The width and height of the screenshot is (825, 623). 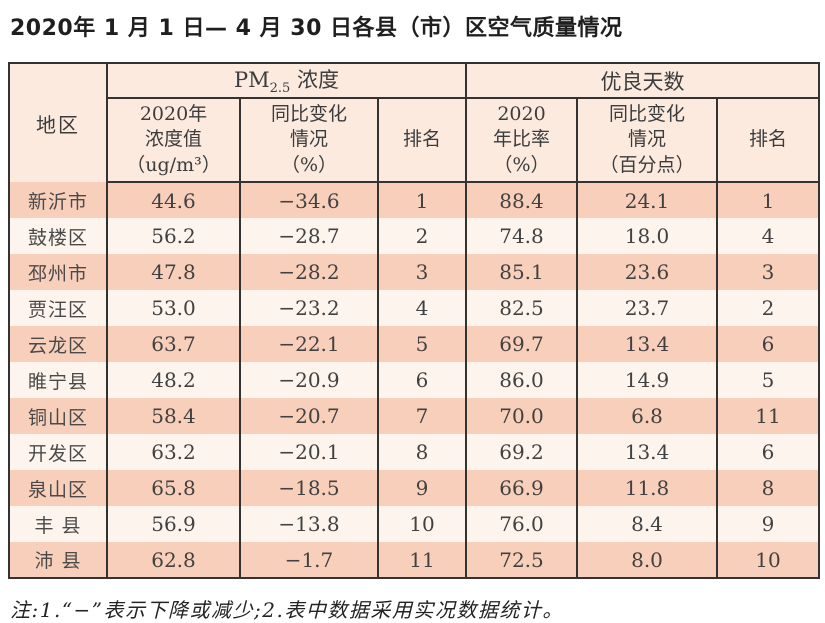 I want to click on good-change-cell: 23.7, so click(x=646, y=308).